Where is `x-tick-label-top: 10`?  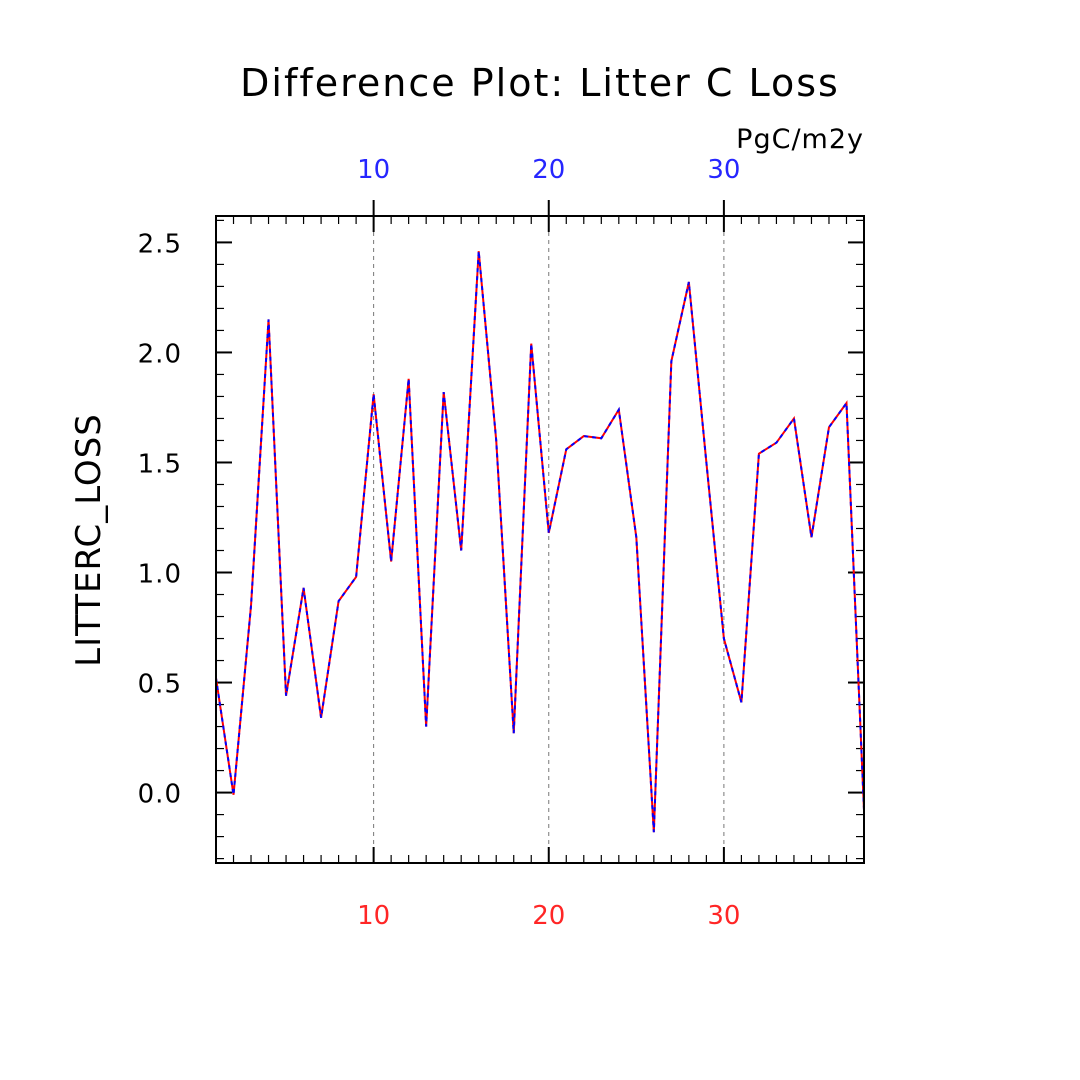 x-tick-label-top: 10 is located at coordinates (373, 170).